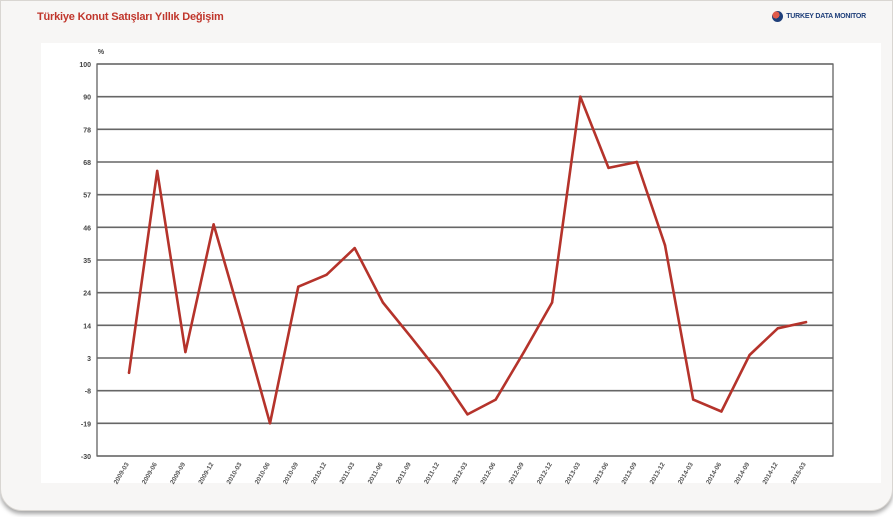 Image resolution: width=893 pixels, height=517 pixels. Describe the element at coordinates (101, 52) in the screenshot. I see `y-axis-label: %` at that location.